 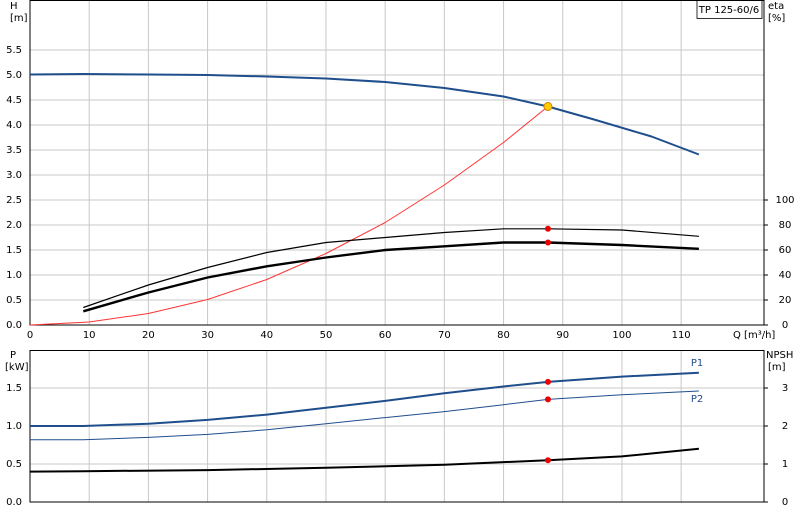 What do you see at coordinates (697, 363) in the screenshot?
I see `series-label: P1` at bounding box center [697, 363].